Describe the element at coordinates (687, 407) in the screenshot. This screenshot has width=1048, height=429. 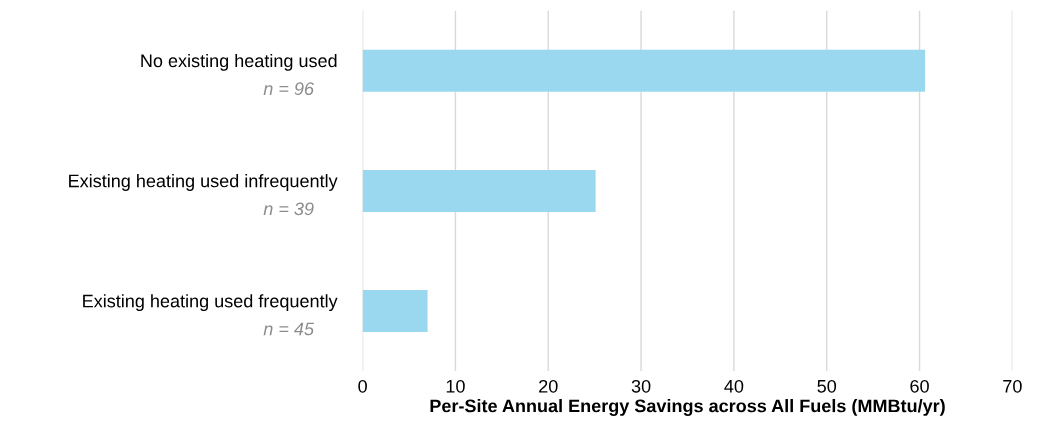
I see `x-axis-title: Per-Site Annual Energy Savings across All Fuels (MMBtu/yr)` at that location.